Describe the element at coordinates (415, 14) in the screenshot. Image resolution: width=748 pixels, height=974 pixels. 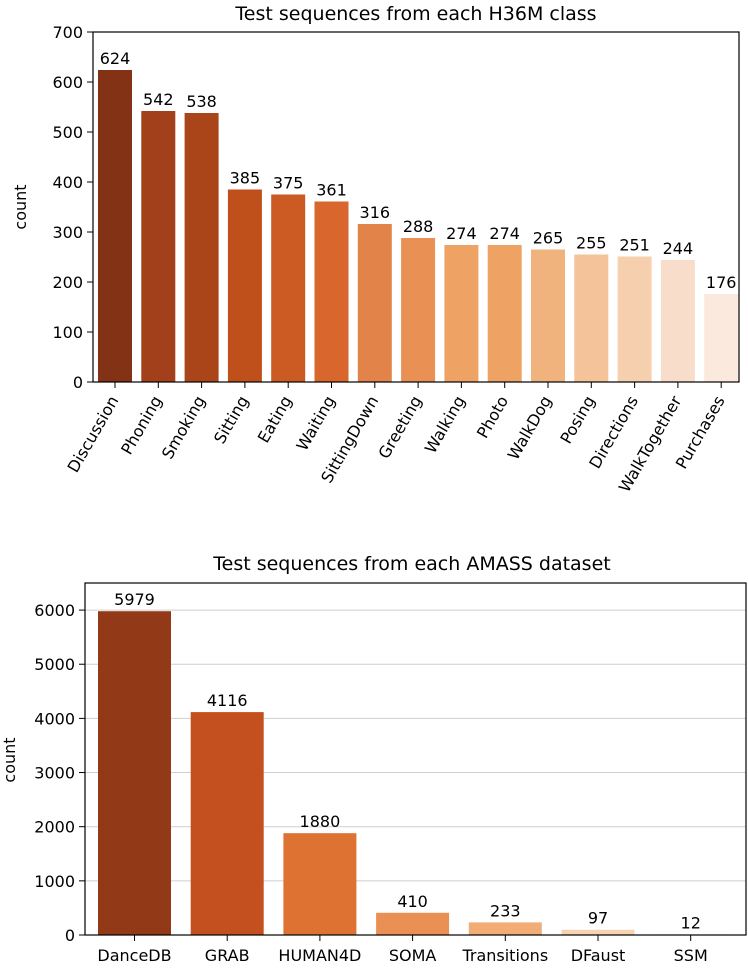
I see `chart-title: Test sequences from each H36M class` at that location.